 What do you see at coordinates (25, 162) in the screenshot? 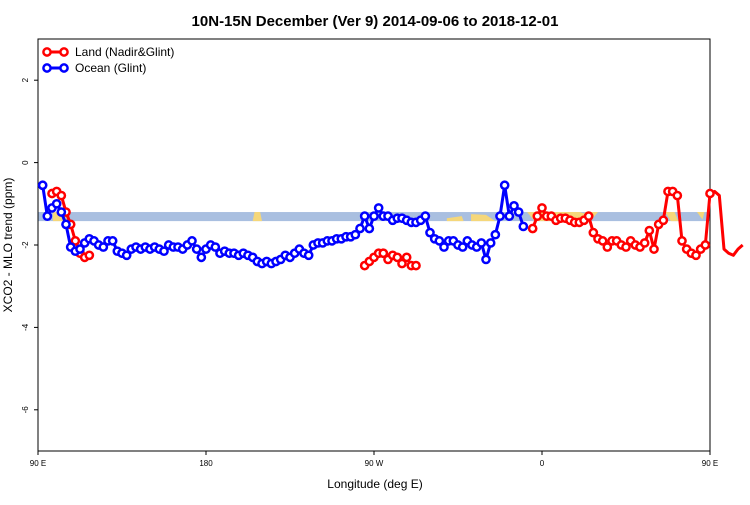
I see `y-tick-label: 0` at bounding box center [25, 162].